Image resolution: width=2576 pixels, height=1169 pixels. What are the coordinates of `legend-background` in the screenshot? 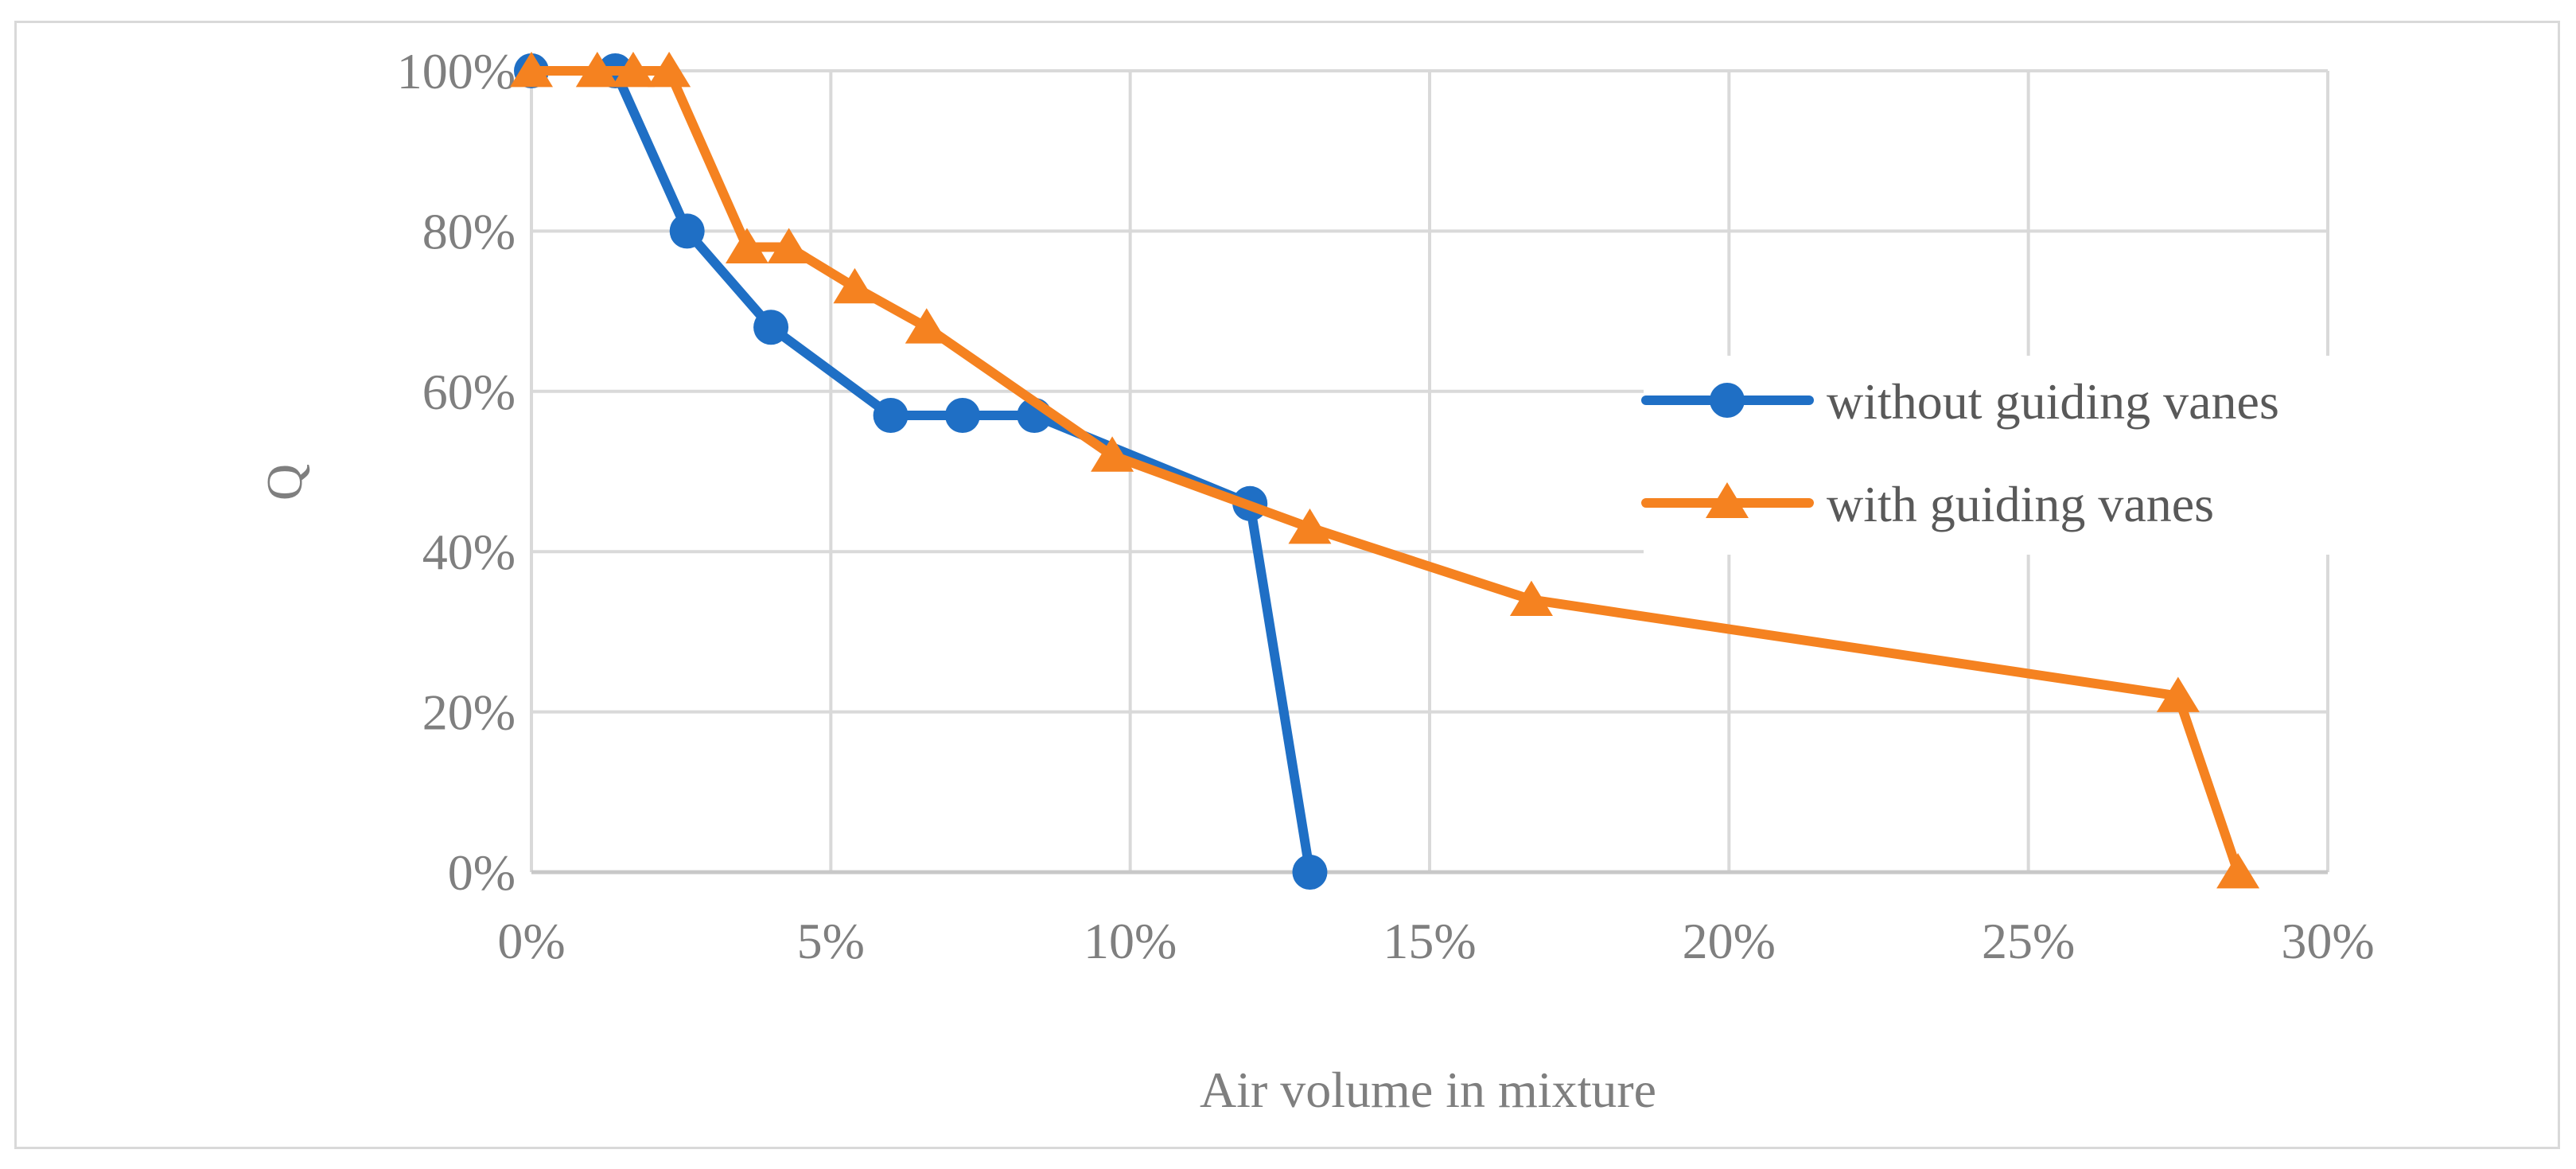 It's located at (2014, 455).